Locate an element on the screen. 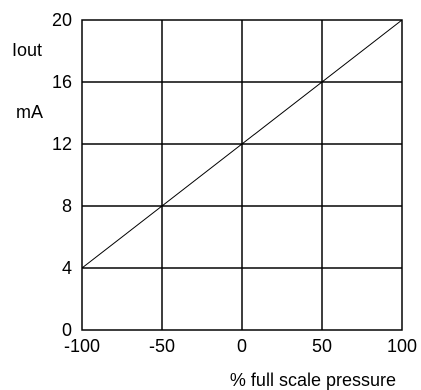 Image resolution: width=421 pixels, height=390 pixels. y-axis-label-line1: Iout is located at coordinates (27, 50).